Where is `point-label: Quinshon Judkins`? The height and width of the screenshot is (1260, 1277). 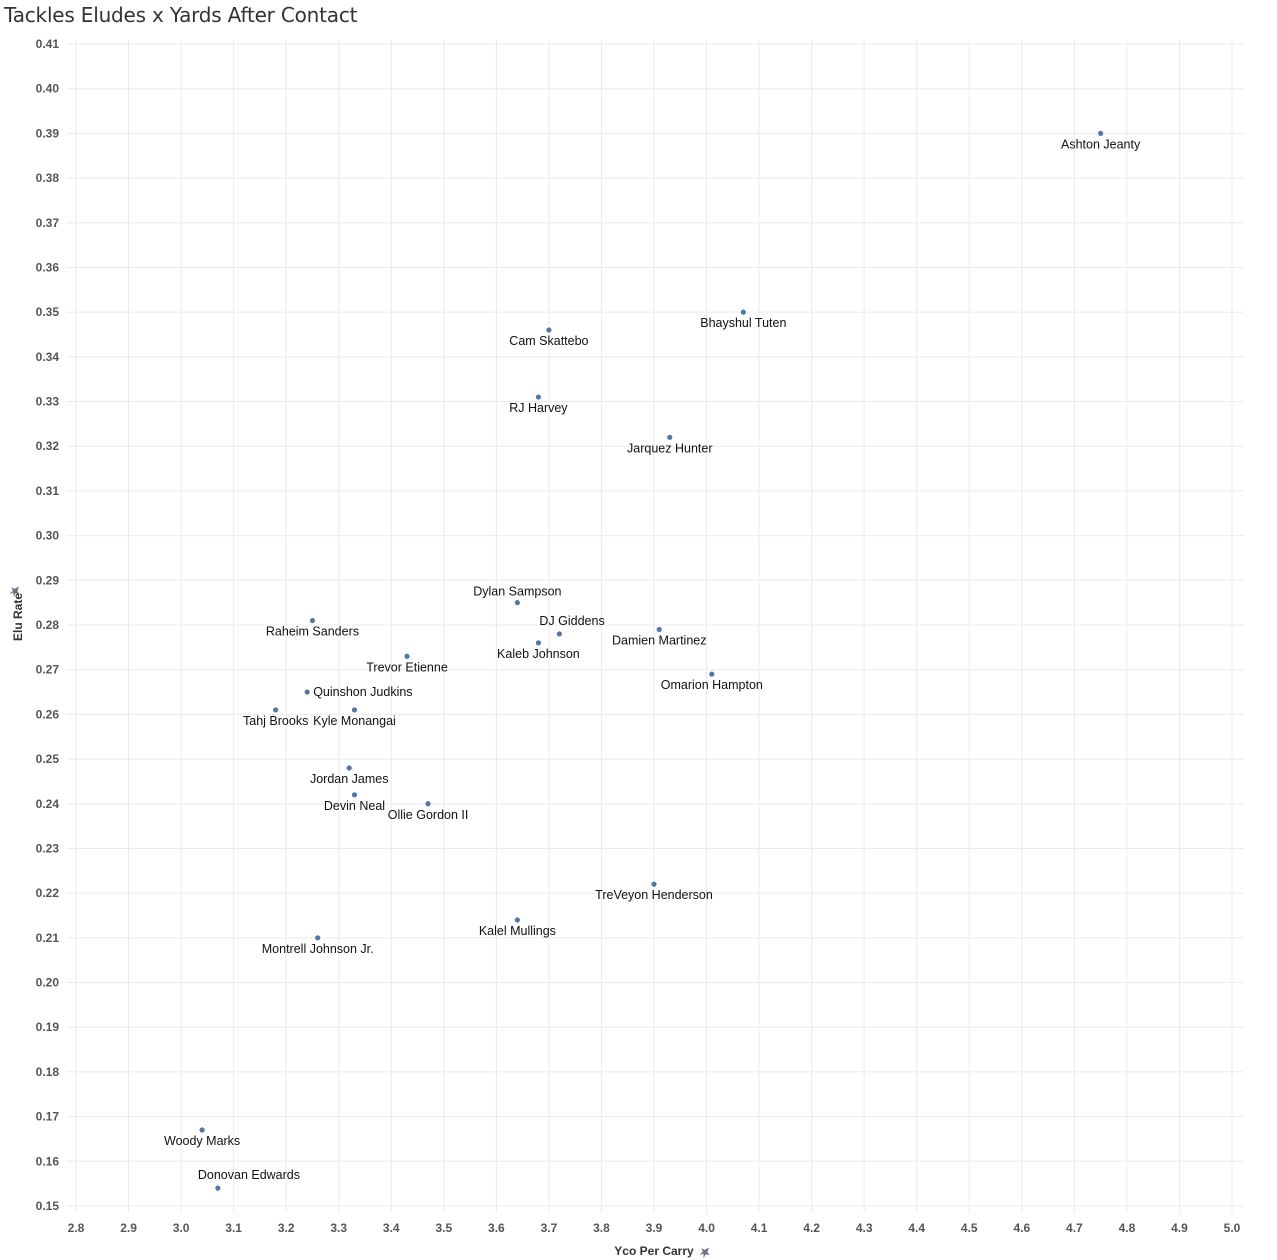 point-label: Quinshon Judkins is located at coordinates (362, 692).